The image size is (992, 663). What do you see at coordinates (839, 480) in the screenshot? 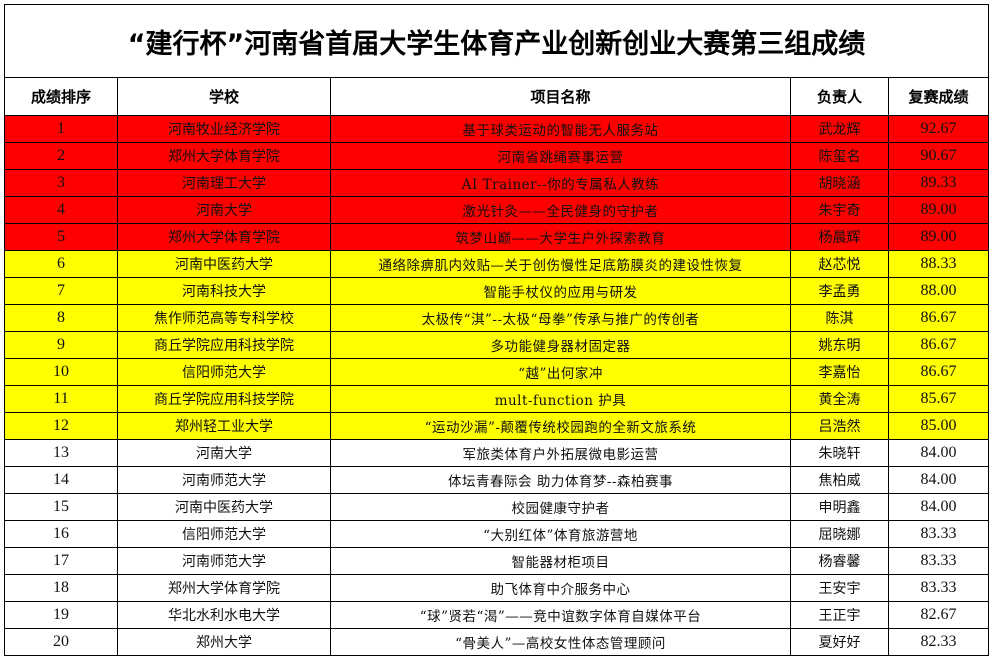
I see `leader-cell: 焦柏威` at bounding box center [839, 480].